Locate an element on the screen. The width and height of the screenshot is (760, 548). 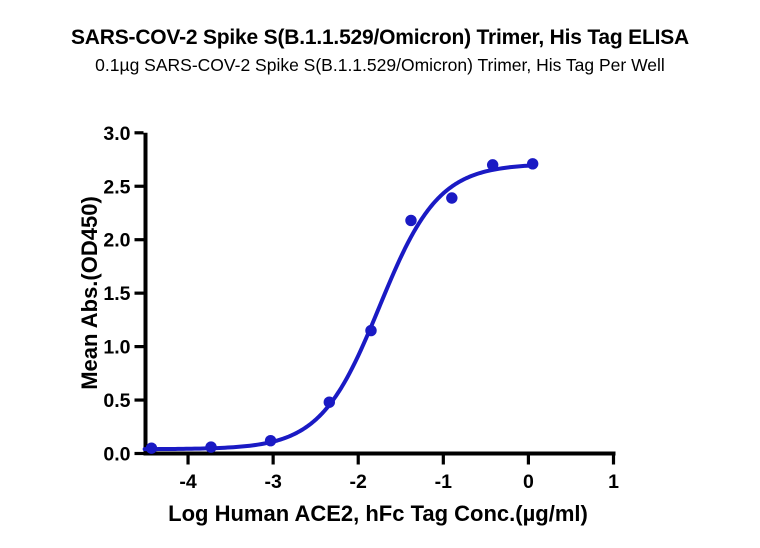
x-axis-label: Log Human ACE2, hFc Tag Conc.(µg/ml) is located at coordinates (378, 513).